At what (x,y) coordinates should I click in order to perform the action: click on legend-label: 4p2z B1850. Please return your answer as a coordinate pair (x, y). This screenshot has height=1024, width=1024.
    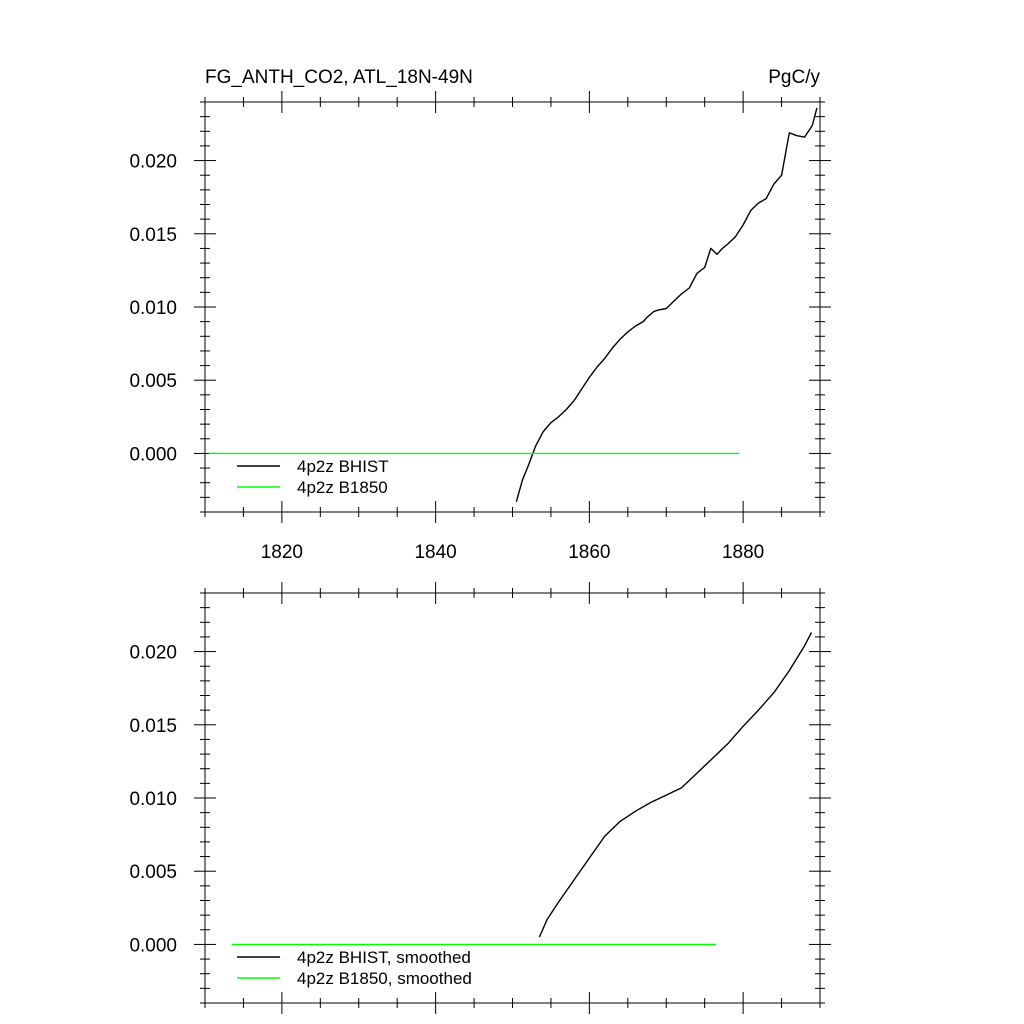
    Looking at the image, I should click on (342, 487).